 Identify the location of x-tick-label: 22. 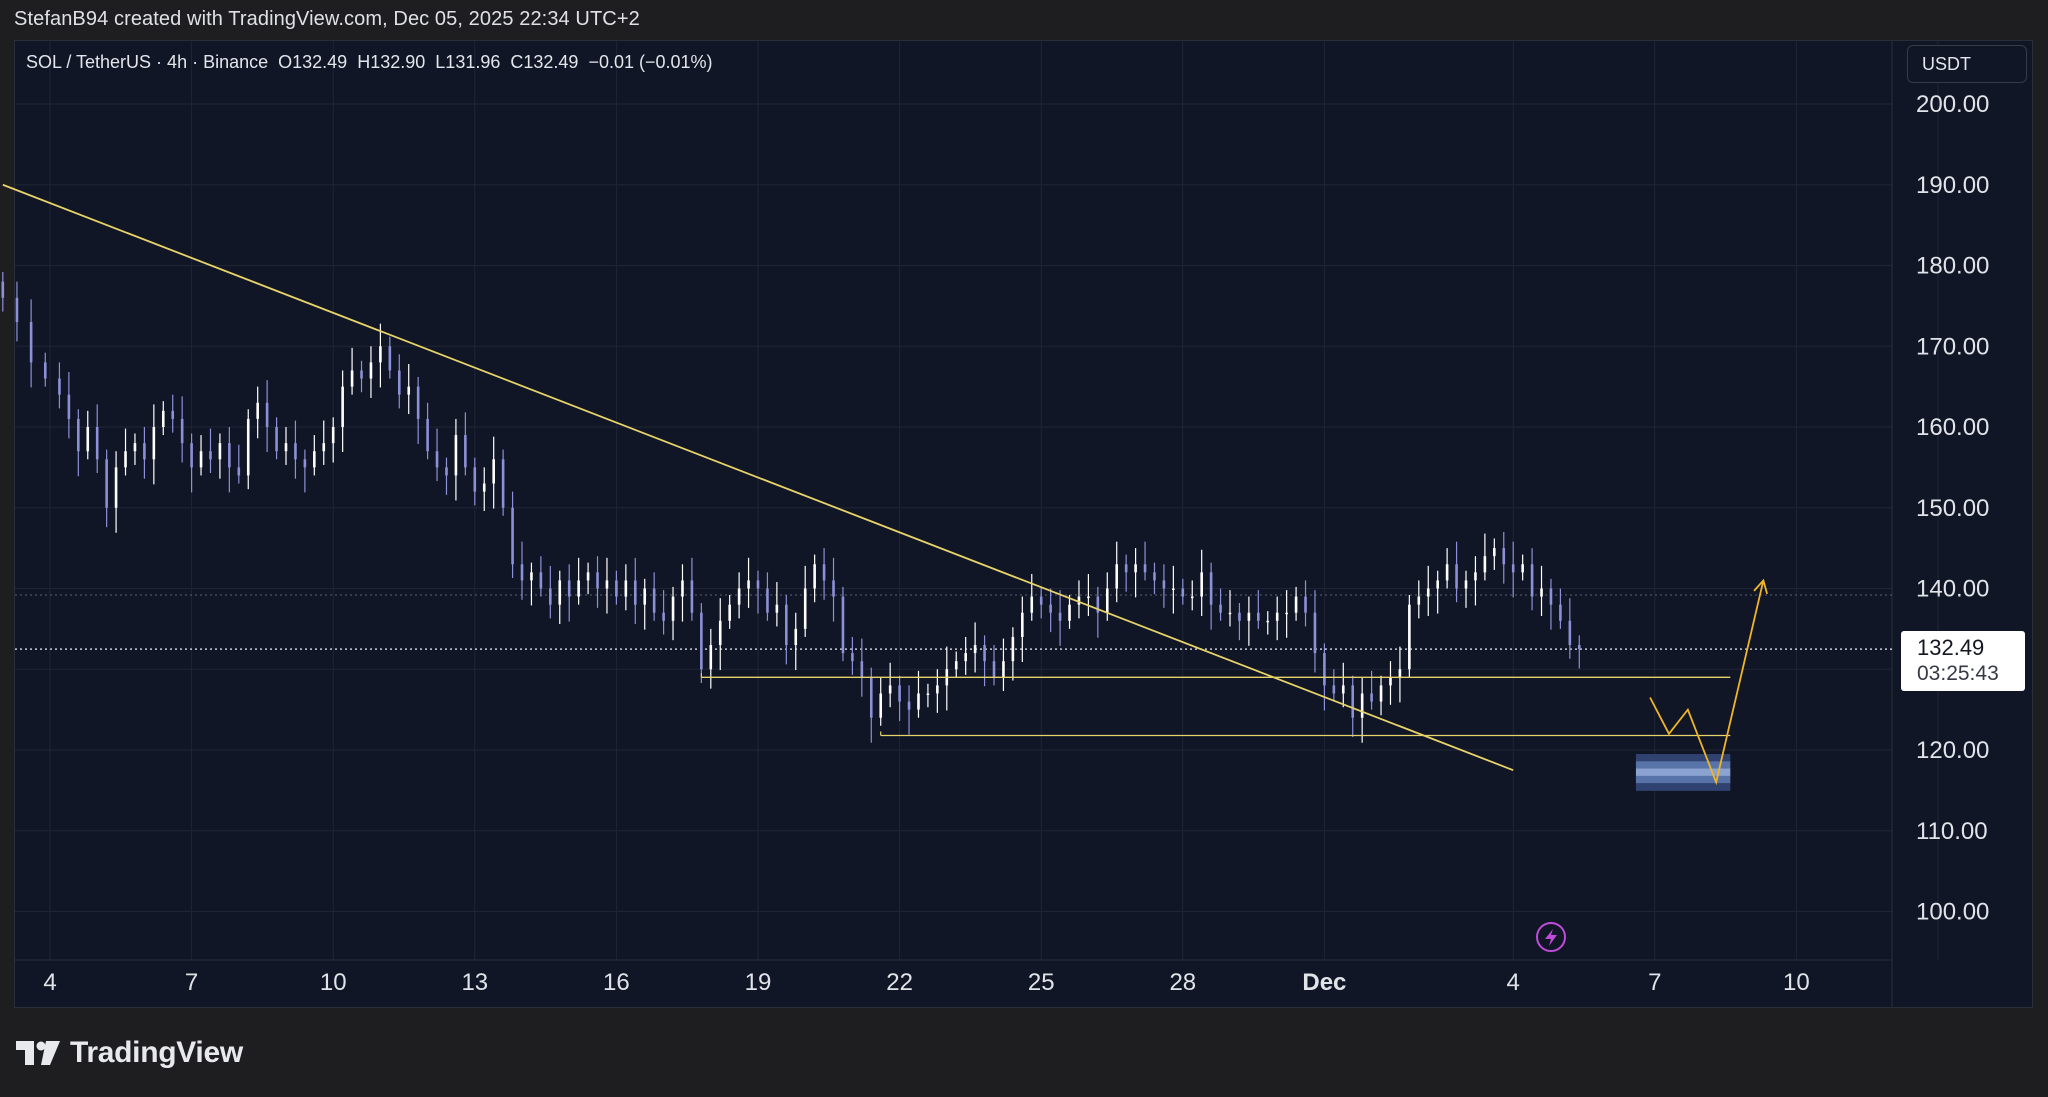
(899, 982).